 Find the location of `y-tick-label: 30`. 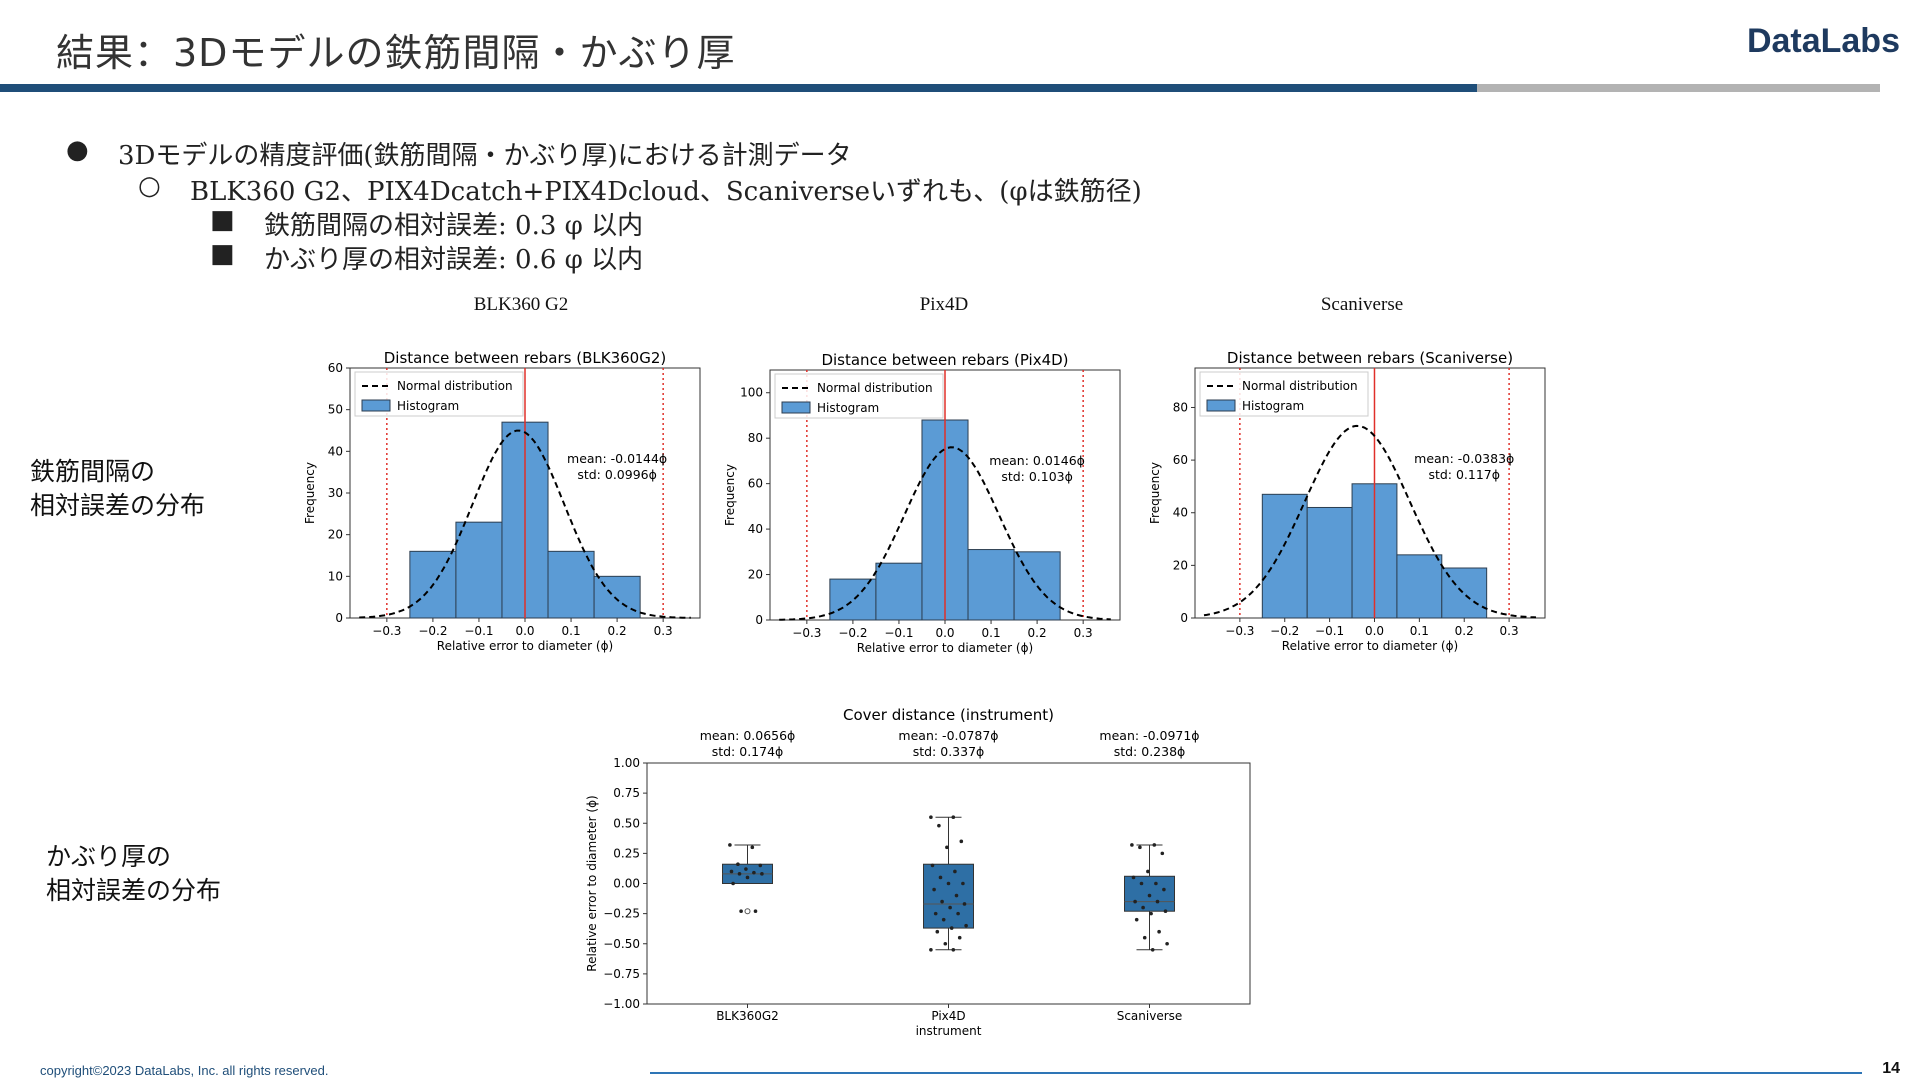

y-tick-label: 30 is located at coordinates (335, 493).